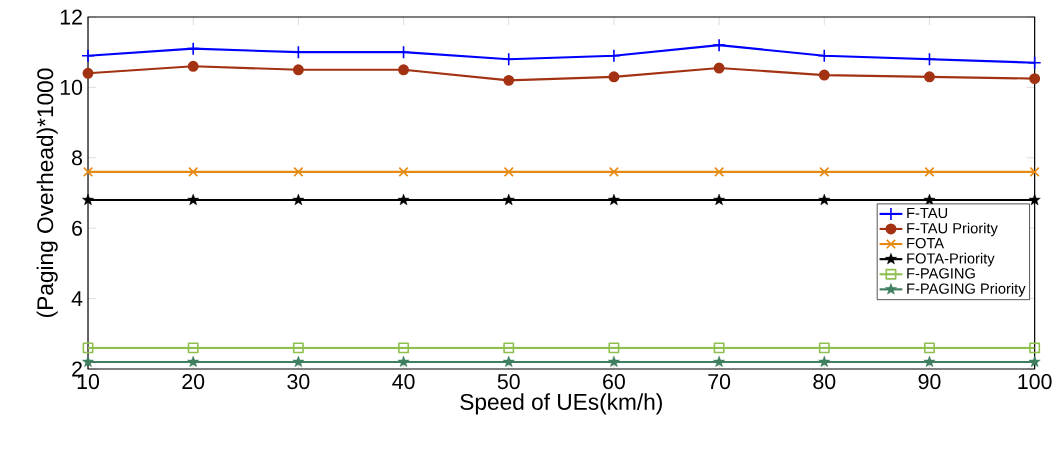 This screenshot has width=1060, height=452. What do you see at coordinates (1035, 382) in the screenshot?
I see `x-tick-label: 100` at bounding box center [1035, 382].